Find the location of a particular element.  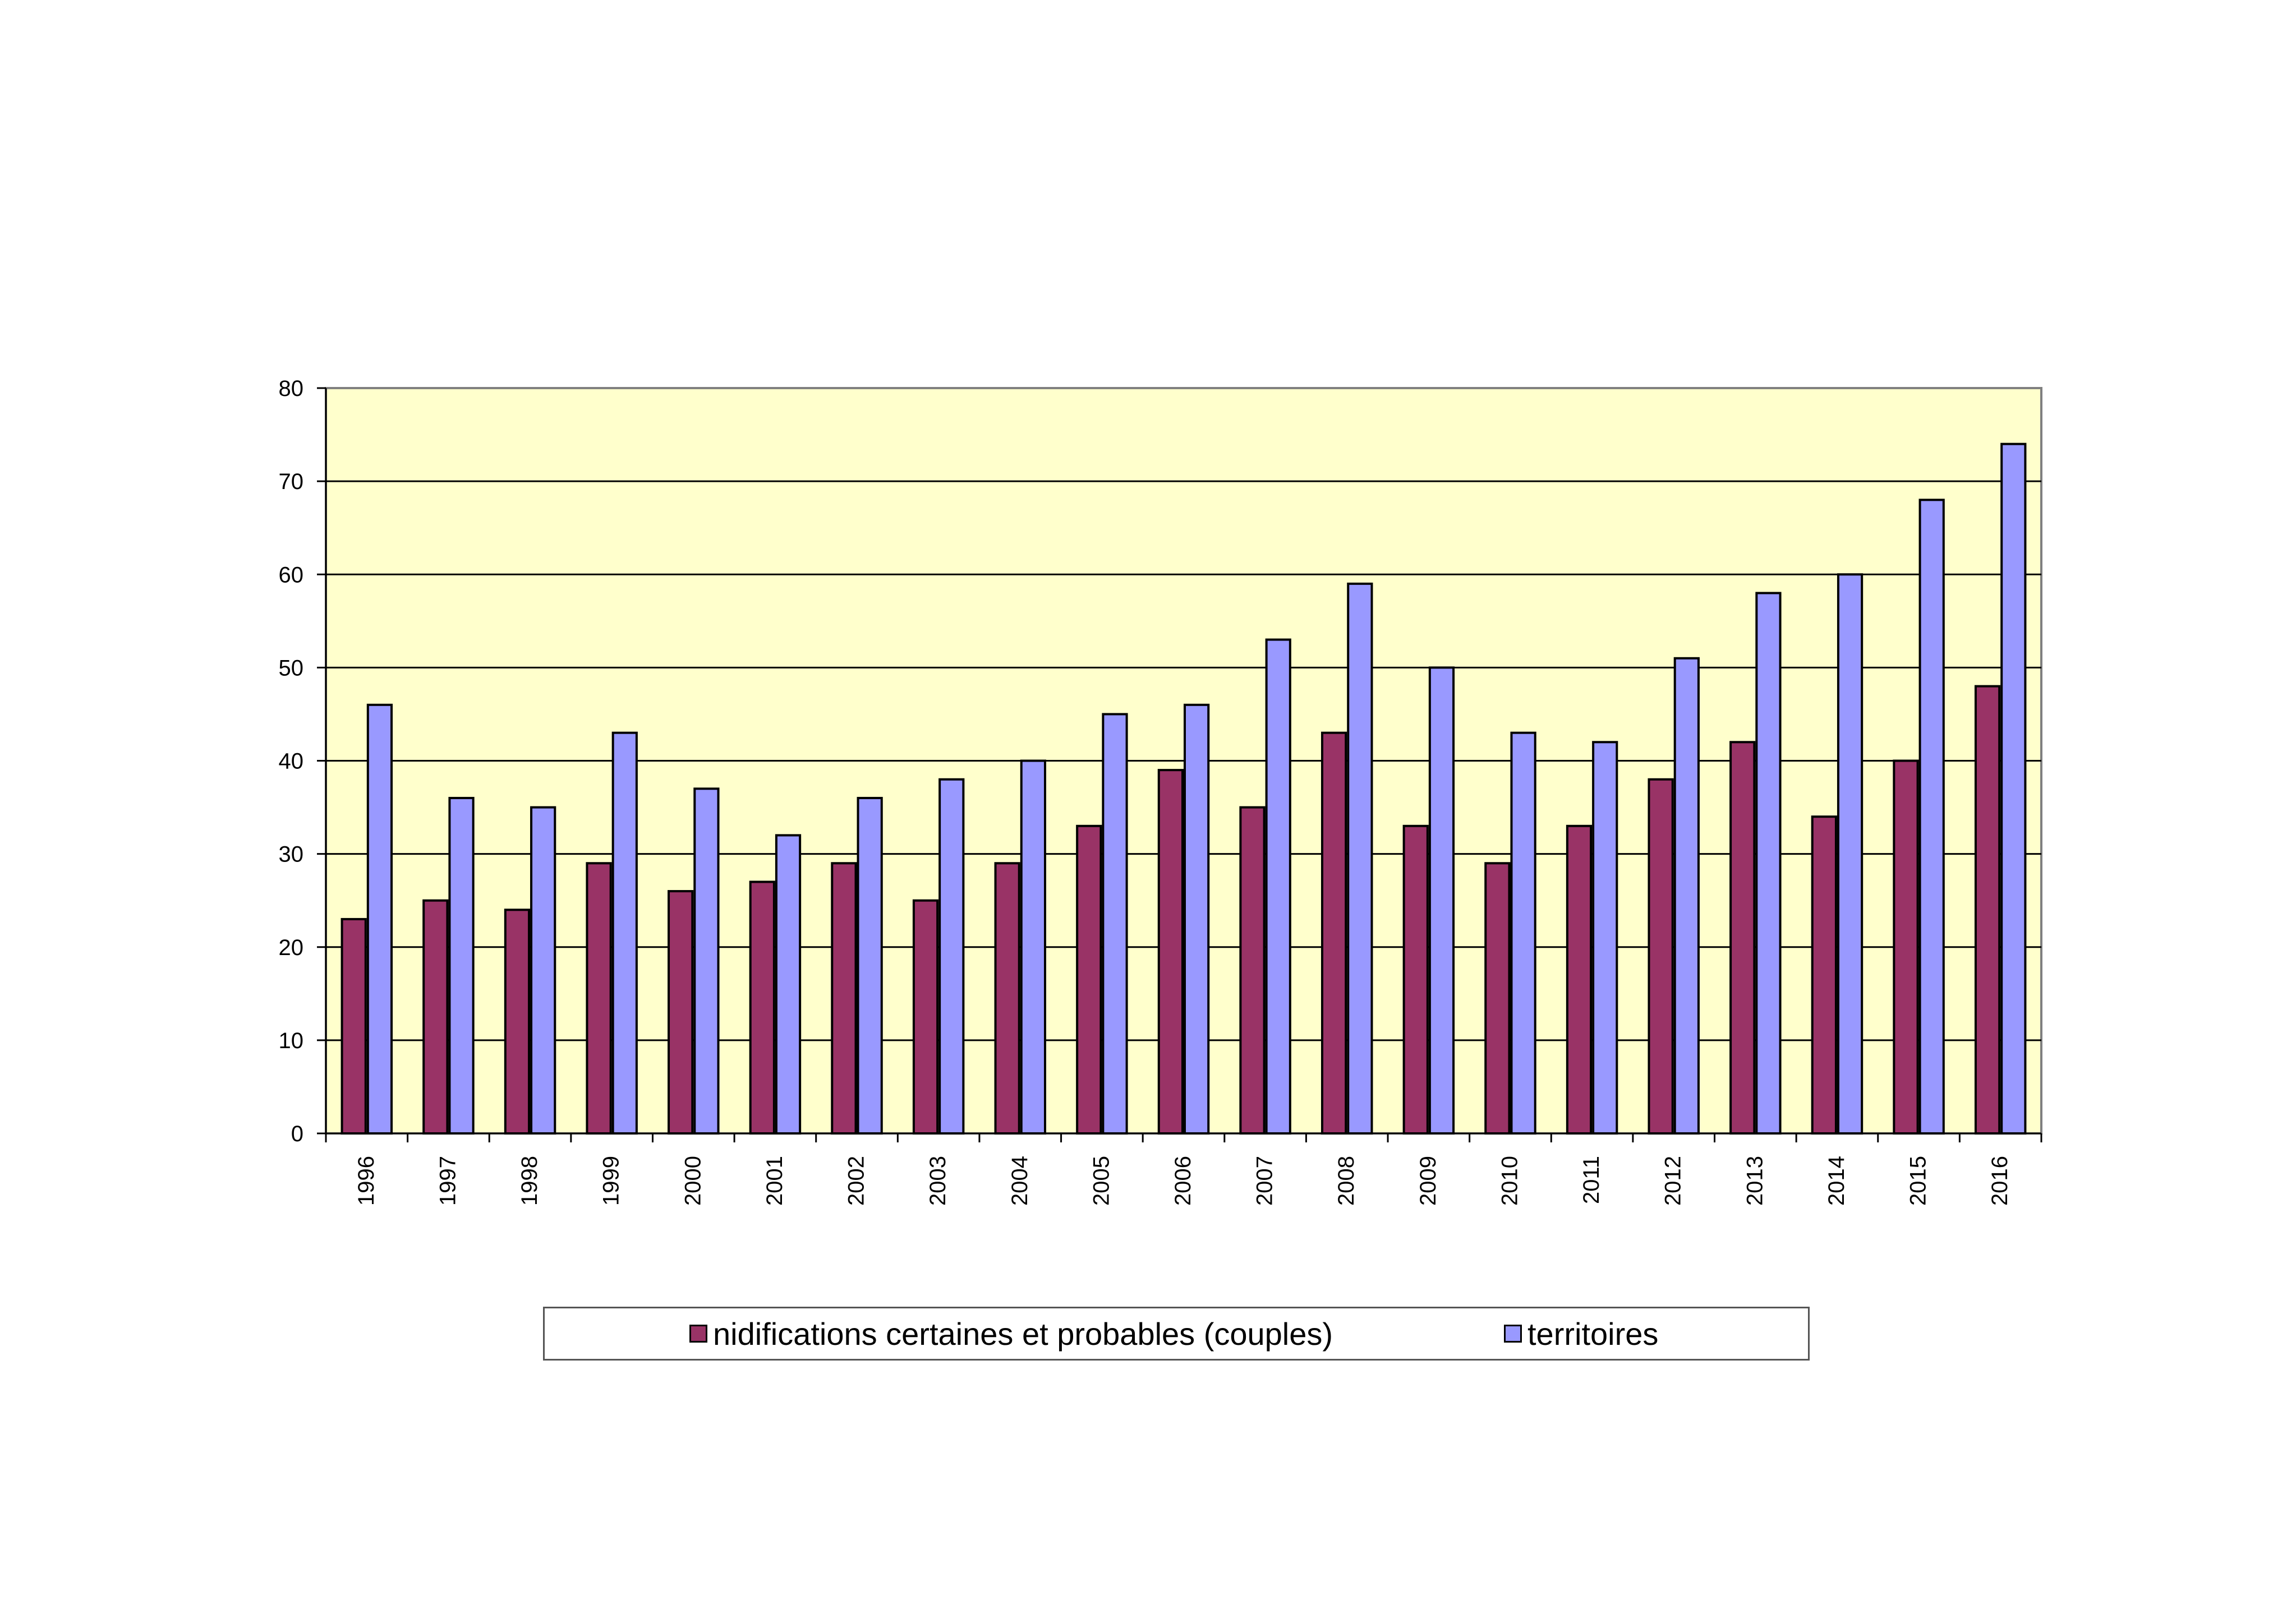

y-tick-label: 50 is located at coordinates (291, 668).